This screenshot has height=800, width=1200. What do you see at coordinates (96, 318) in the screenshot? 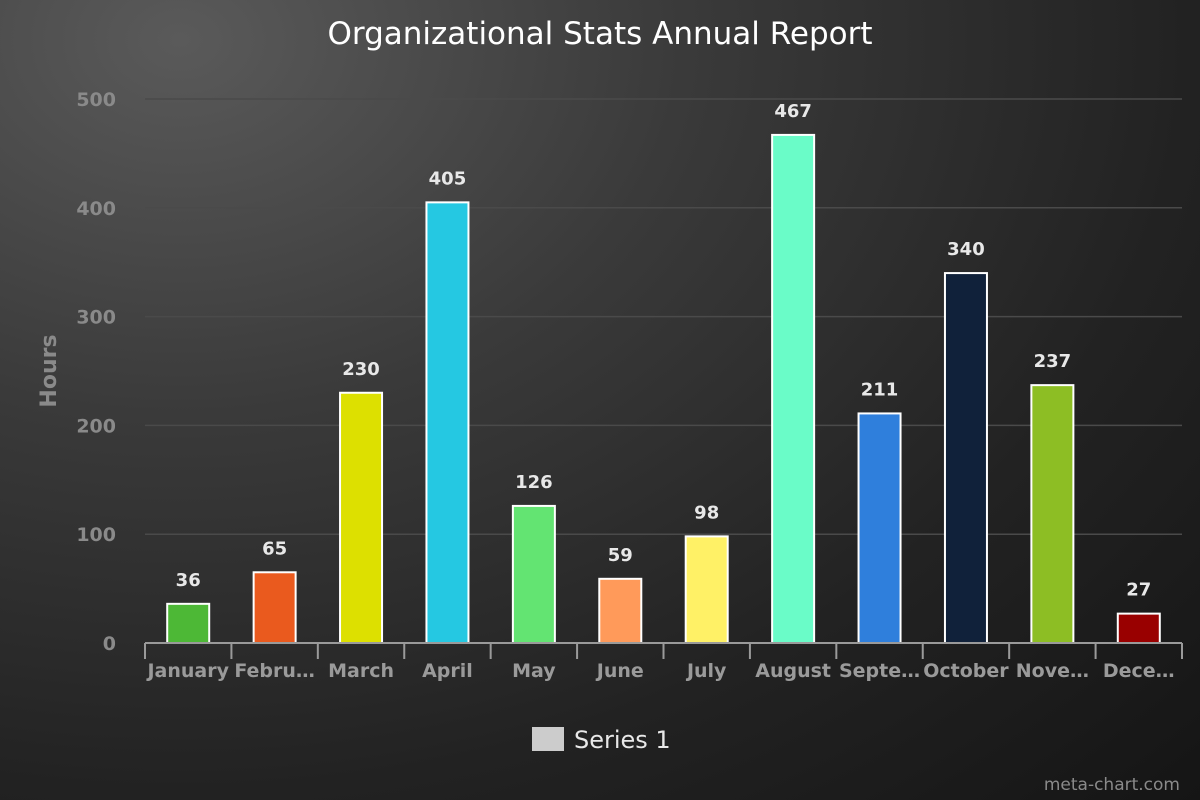
I see `y-tick-label: 300` at bounding box center [96, 318].